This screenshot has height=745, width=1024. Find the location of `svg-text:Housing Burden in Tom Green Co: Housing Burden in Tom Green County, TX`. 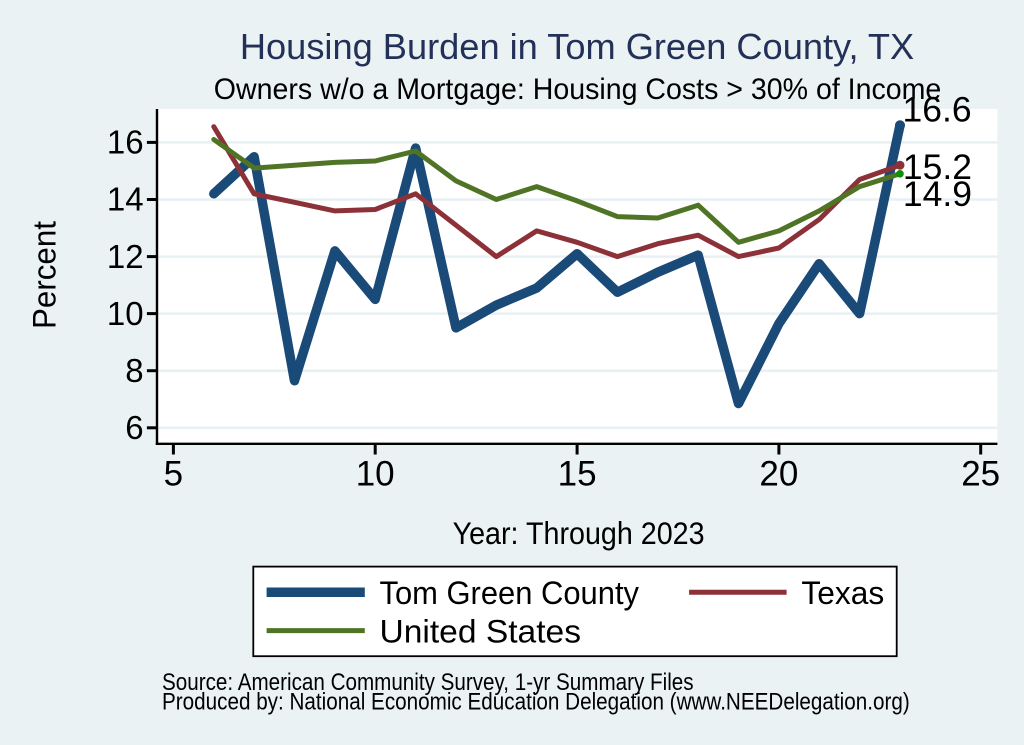

svg-text:Housing Burden in Tom Green Co: Housing Burden in Tom Green County, TX is located at coordinates (577, 46).